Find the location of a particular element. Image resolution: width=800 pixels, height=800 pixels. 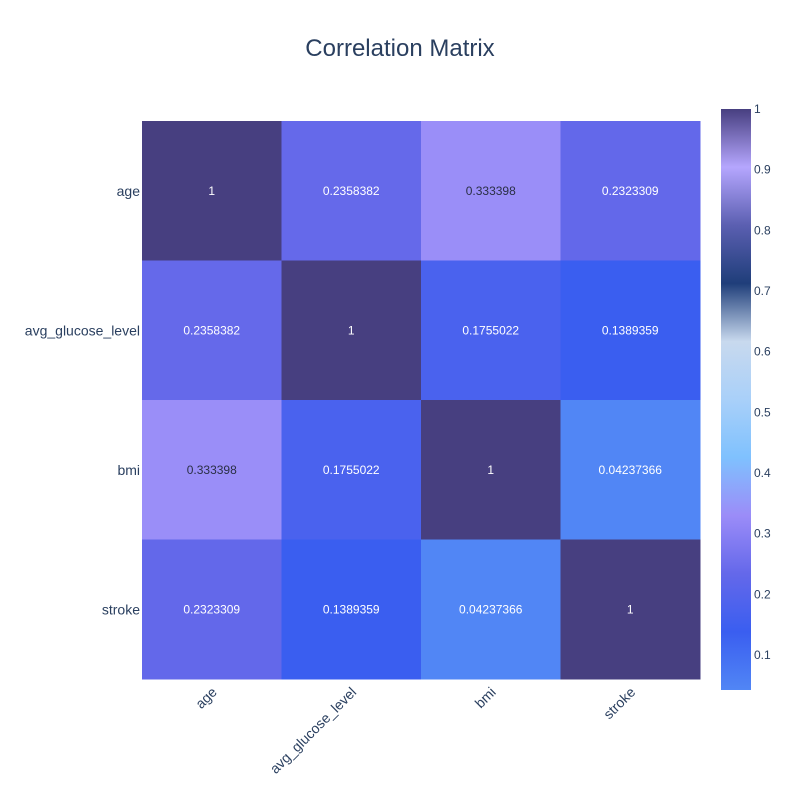

y-tick-label: avg_glucose_level is located at coordinates (82, 330).